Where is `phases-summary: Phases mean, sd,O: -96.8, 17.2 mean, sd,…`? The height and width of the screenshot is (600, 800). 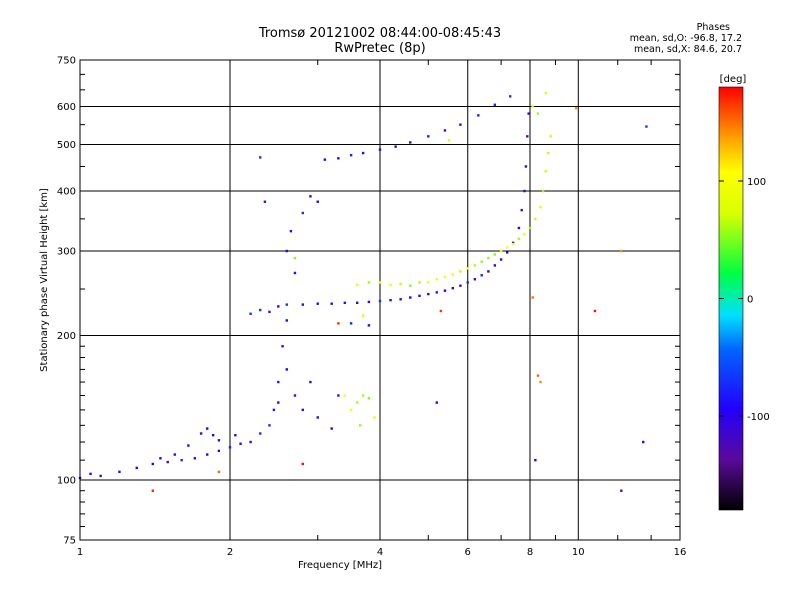 phases-summary: Phases mean, sd,O: -96.8, 17.2 mean, sd,… is located at coordinates (686, 38).